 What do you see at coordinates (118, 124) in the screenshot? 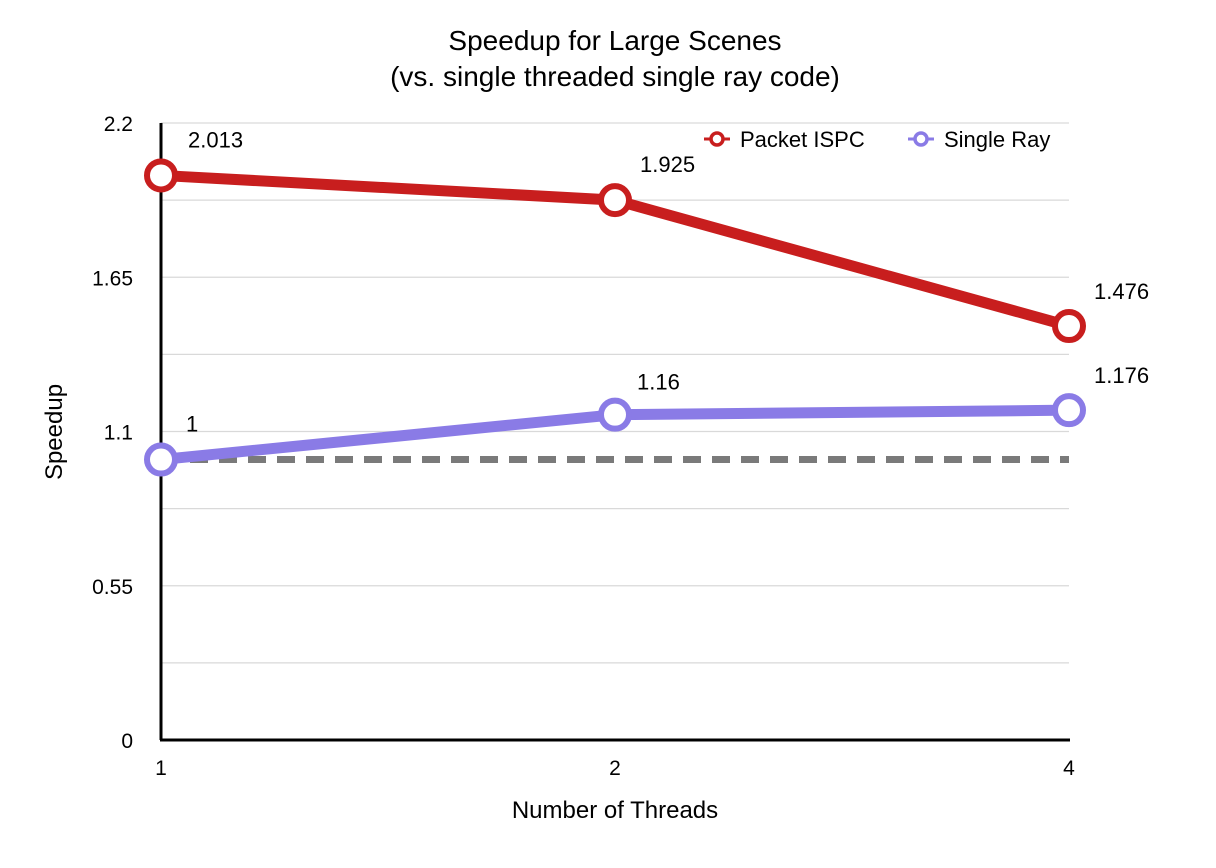
I see `y-tick-label: 2.2` at bounding box center [118, 124].